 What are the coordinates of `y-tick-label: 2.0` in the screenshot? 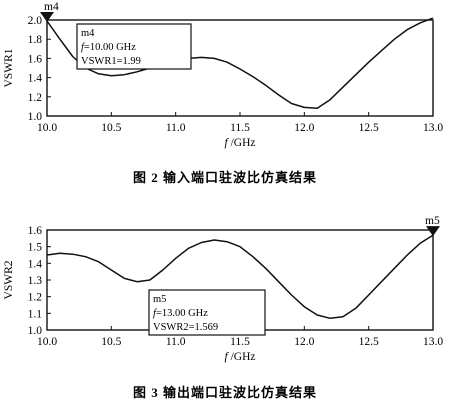 It's located at (35, 21).